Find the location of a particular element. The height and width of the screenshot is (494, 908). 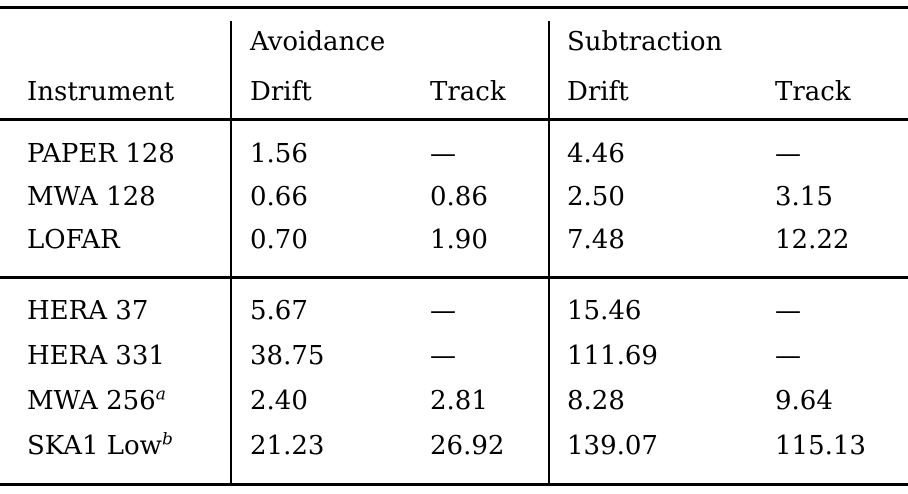

cell-subtraction-drift: 111.69 is located at coordinates (612, 356).